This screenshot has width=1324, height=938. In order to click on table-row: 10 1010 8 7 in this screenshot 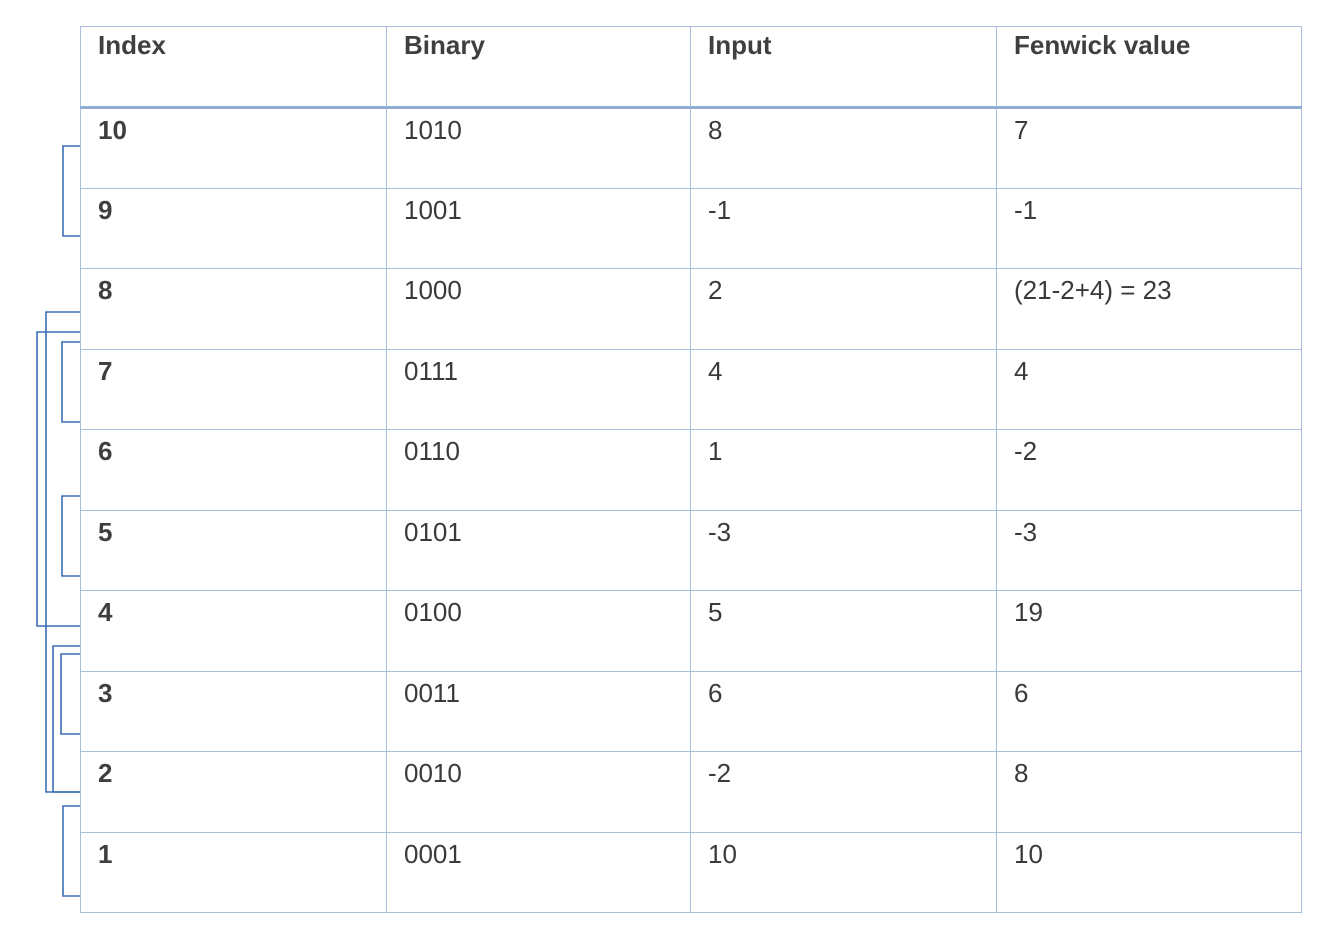, I will do `click(691, 148)`.